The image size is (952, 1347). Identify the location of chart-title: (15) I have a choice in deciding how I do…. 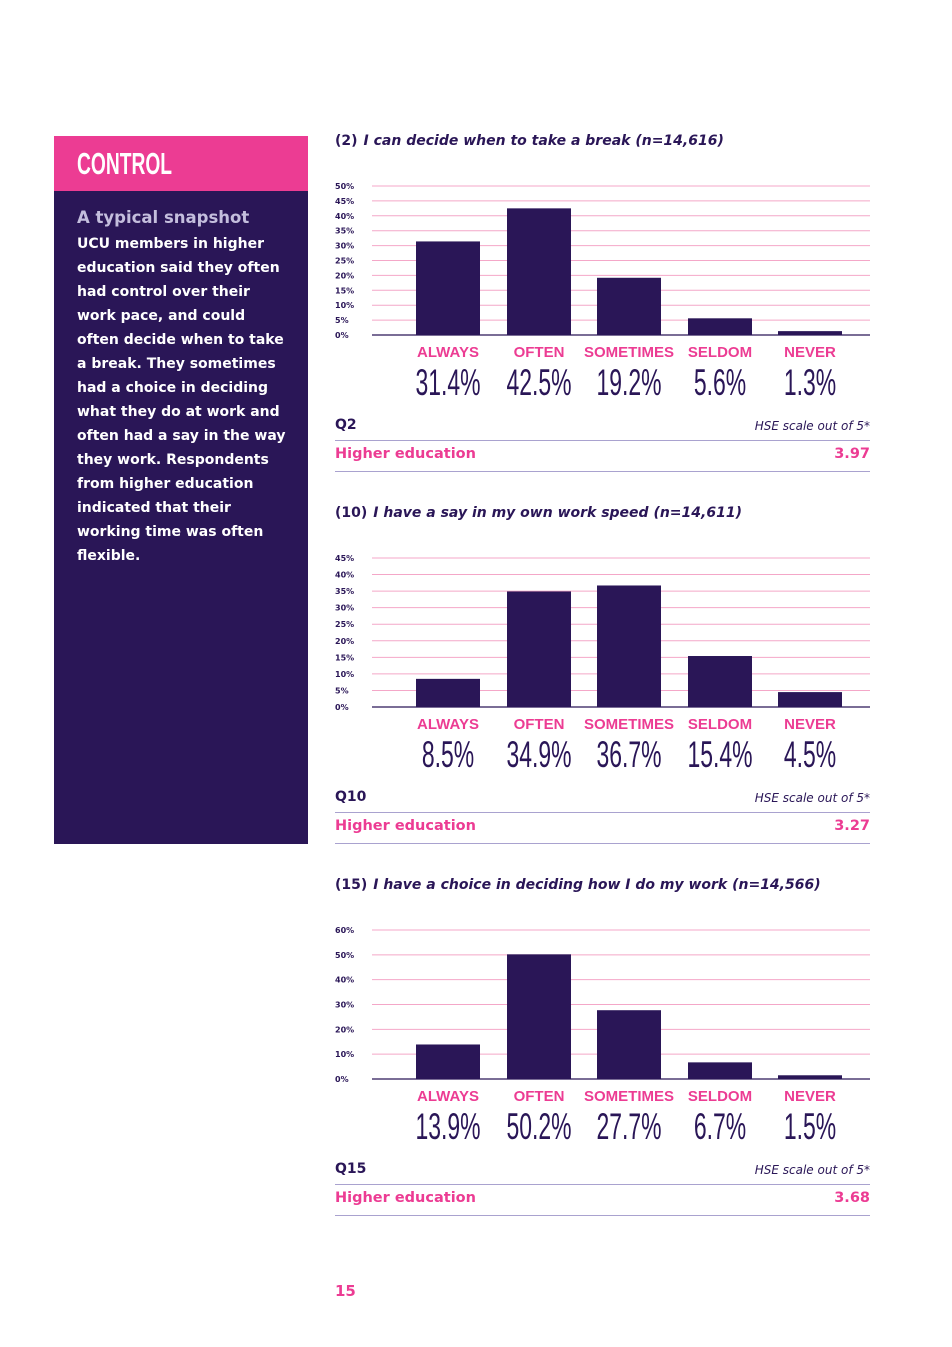
(578, 885).